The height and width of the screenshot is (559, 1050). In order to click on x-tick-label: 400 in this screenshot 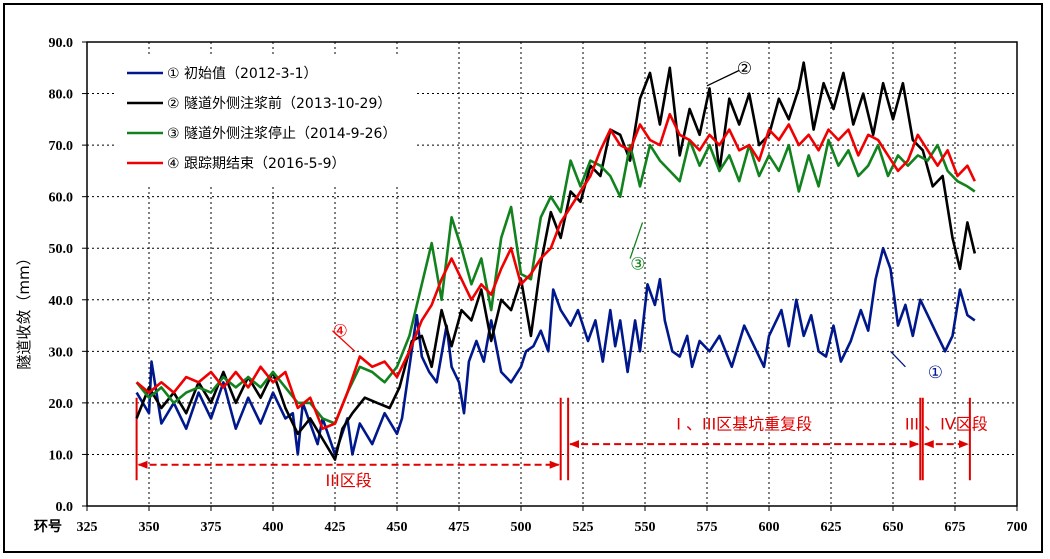, I will do `click(273, 527)`.